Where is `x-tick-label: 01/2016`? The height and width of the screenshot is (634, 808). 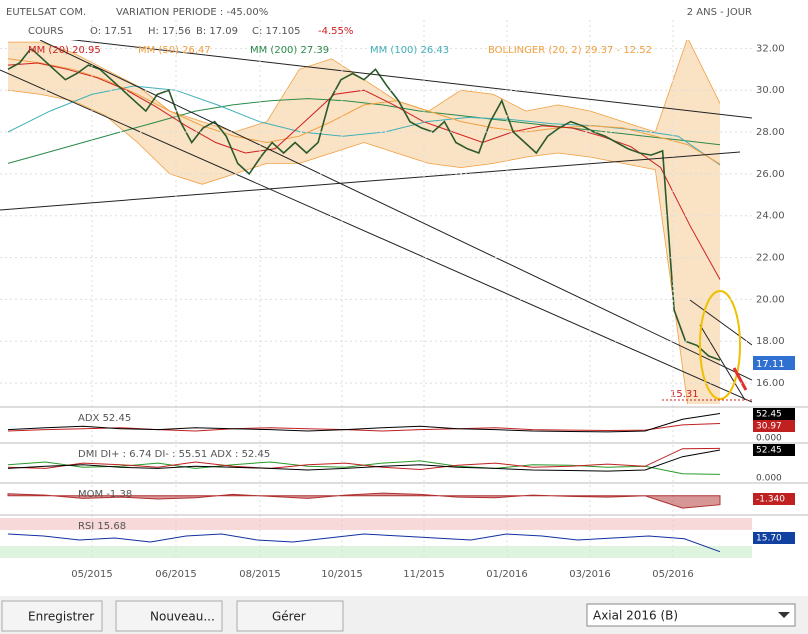
x-tick-label: 01/2016 is located at coordinates (507, 574).